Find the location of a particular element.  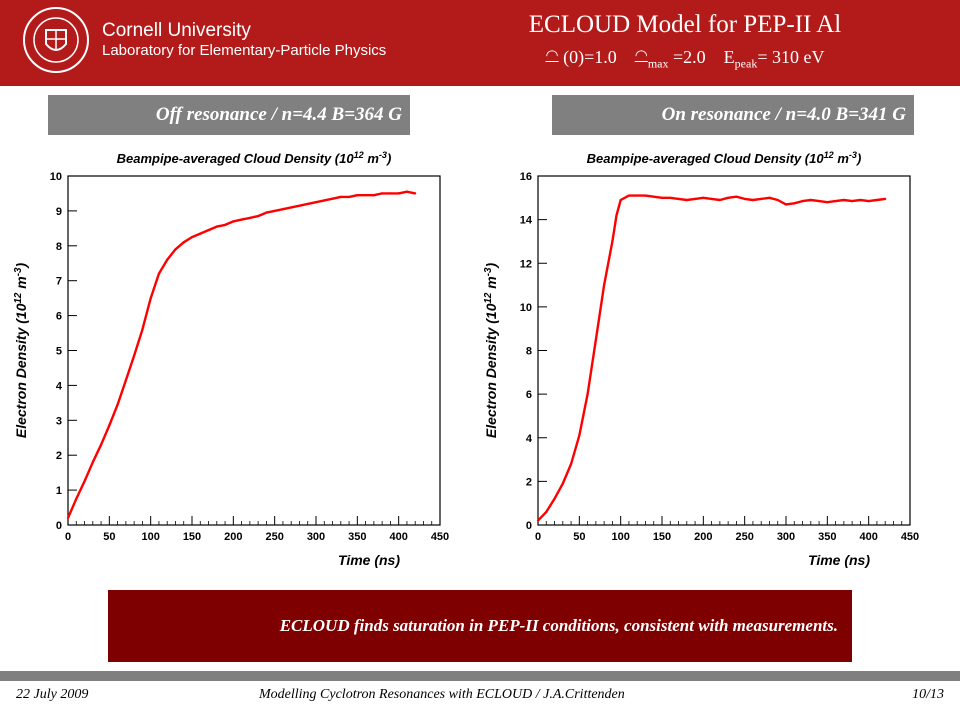

x-tick-label: 400 is located at coordinates (868, 537).